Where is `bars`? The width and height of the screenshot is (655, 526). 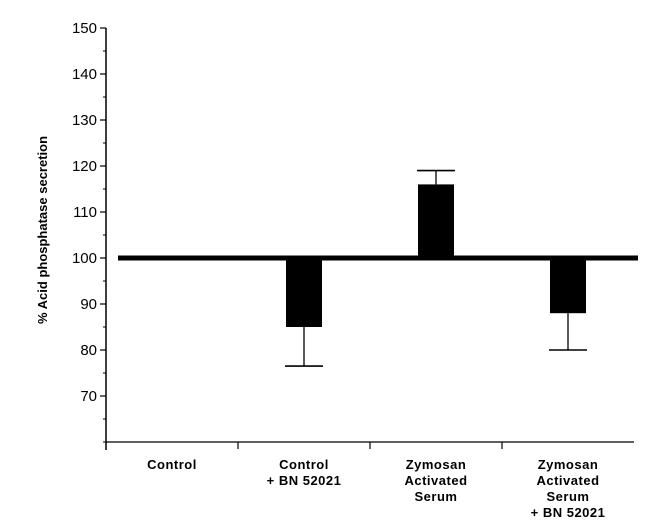 bars is located at coordinates (436, 255).